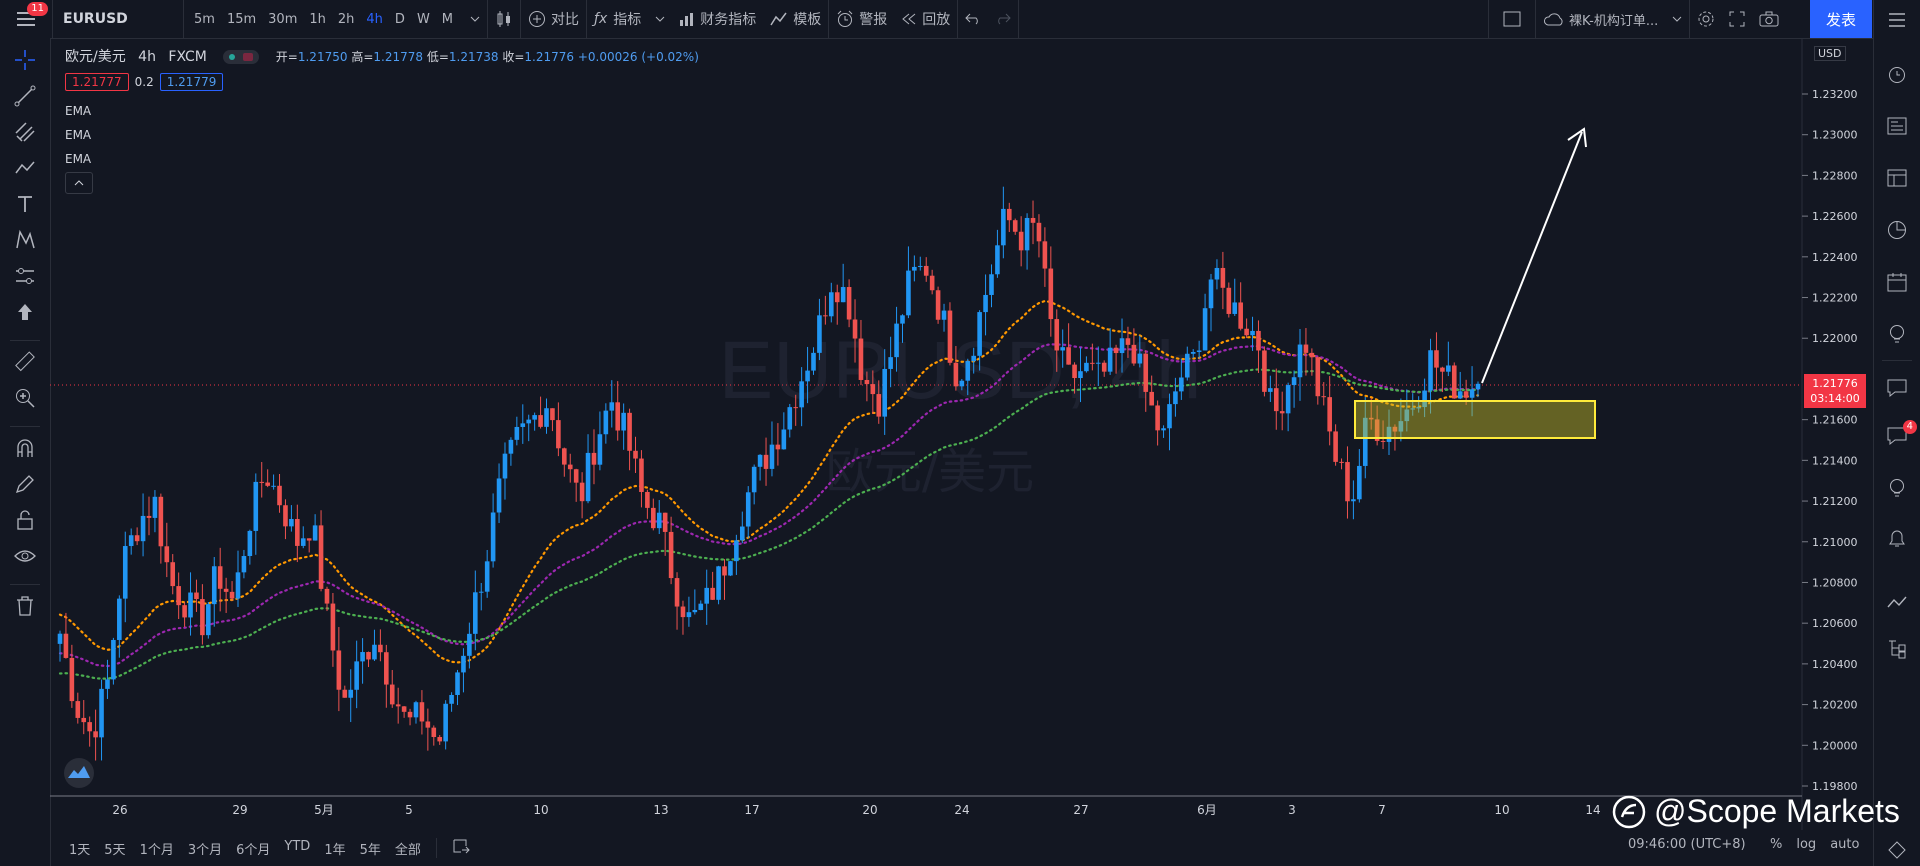  What do you see at coordinates (25, 520) in the screenshot?
I see `lock-drawings-tool` at bounding box center [25, 520].